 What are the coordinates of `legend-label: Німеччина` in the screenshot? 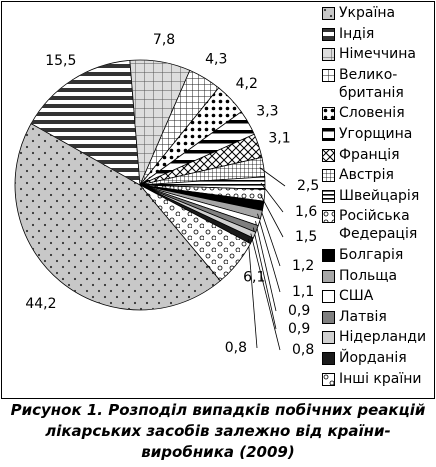 It's located at (377, 54).